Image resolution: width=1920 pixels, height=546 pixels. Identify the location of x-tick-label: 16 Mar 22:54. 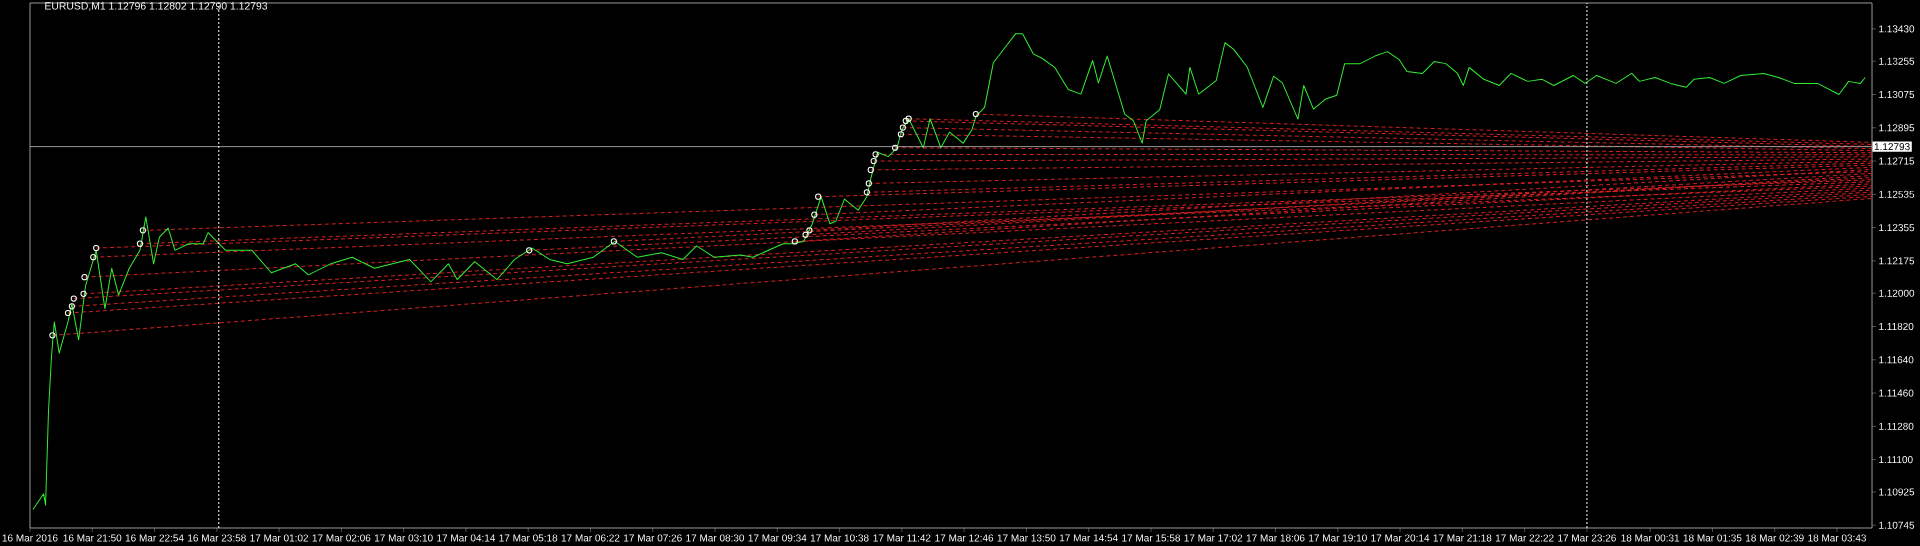
(154, 538).